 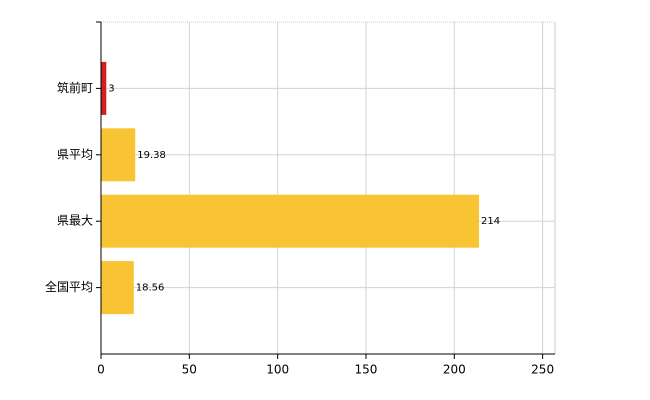 I want to click on x-tick-label: 50, so click(x=189, y=370).